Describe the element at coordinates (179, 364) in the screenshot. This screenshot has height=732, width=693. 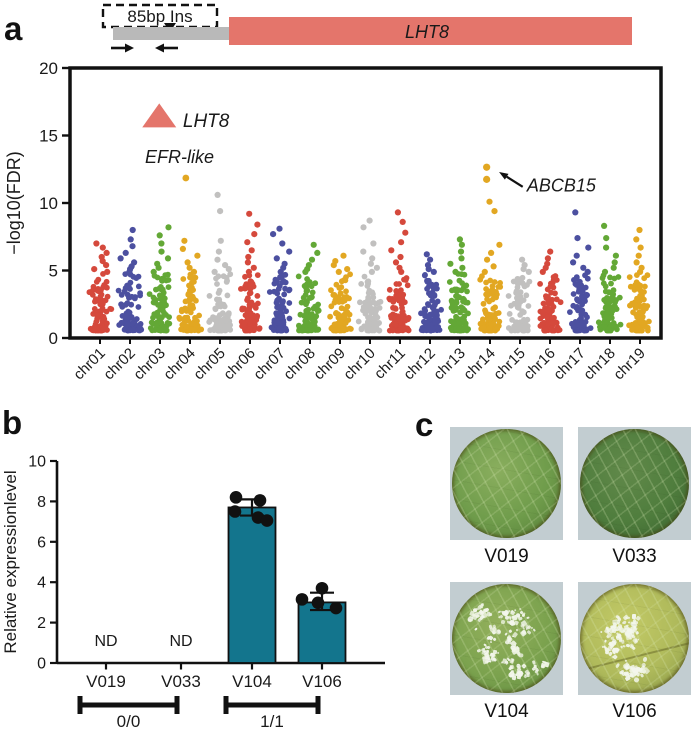
I see `x-axis-tick-label: chr04` at that location.